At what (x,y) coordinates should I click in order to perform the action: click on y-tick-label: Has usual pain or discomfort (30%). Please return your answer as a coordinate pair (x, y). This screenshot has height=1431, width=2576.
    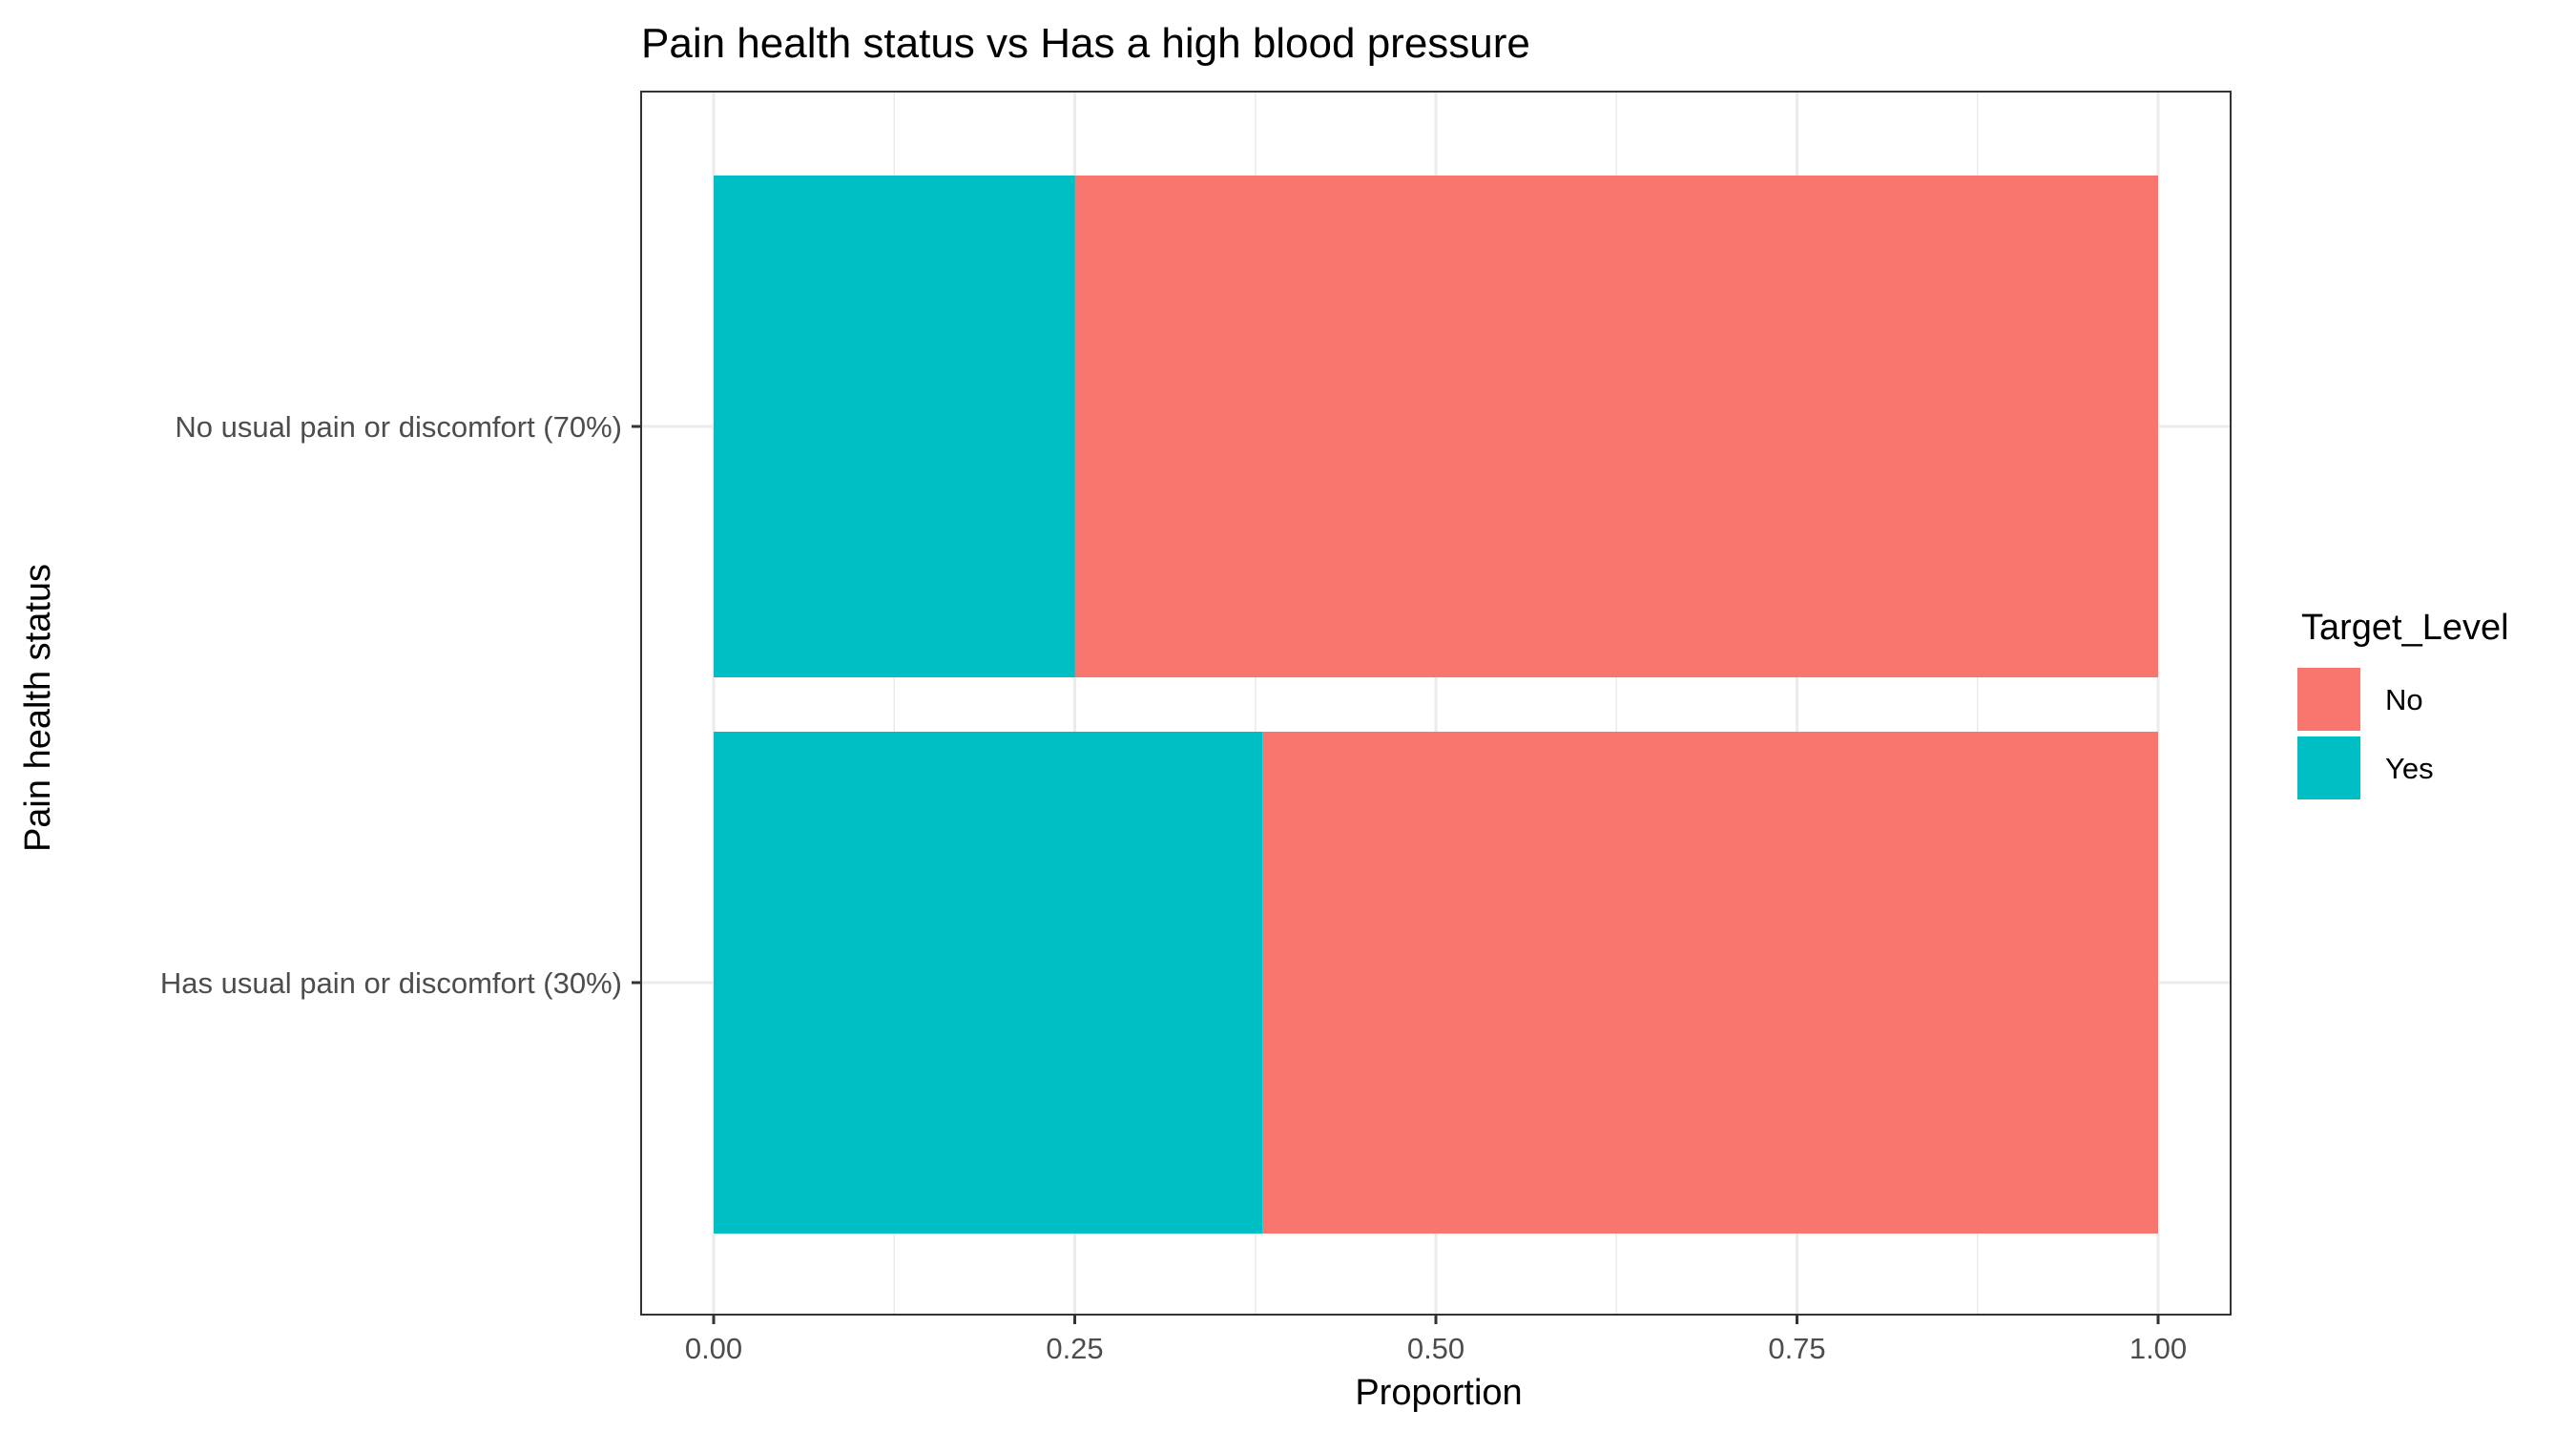
    Looking at the image, I should click on (391, 983).